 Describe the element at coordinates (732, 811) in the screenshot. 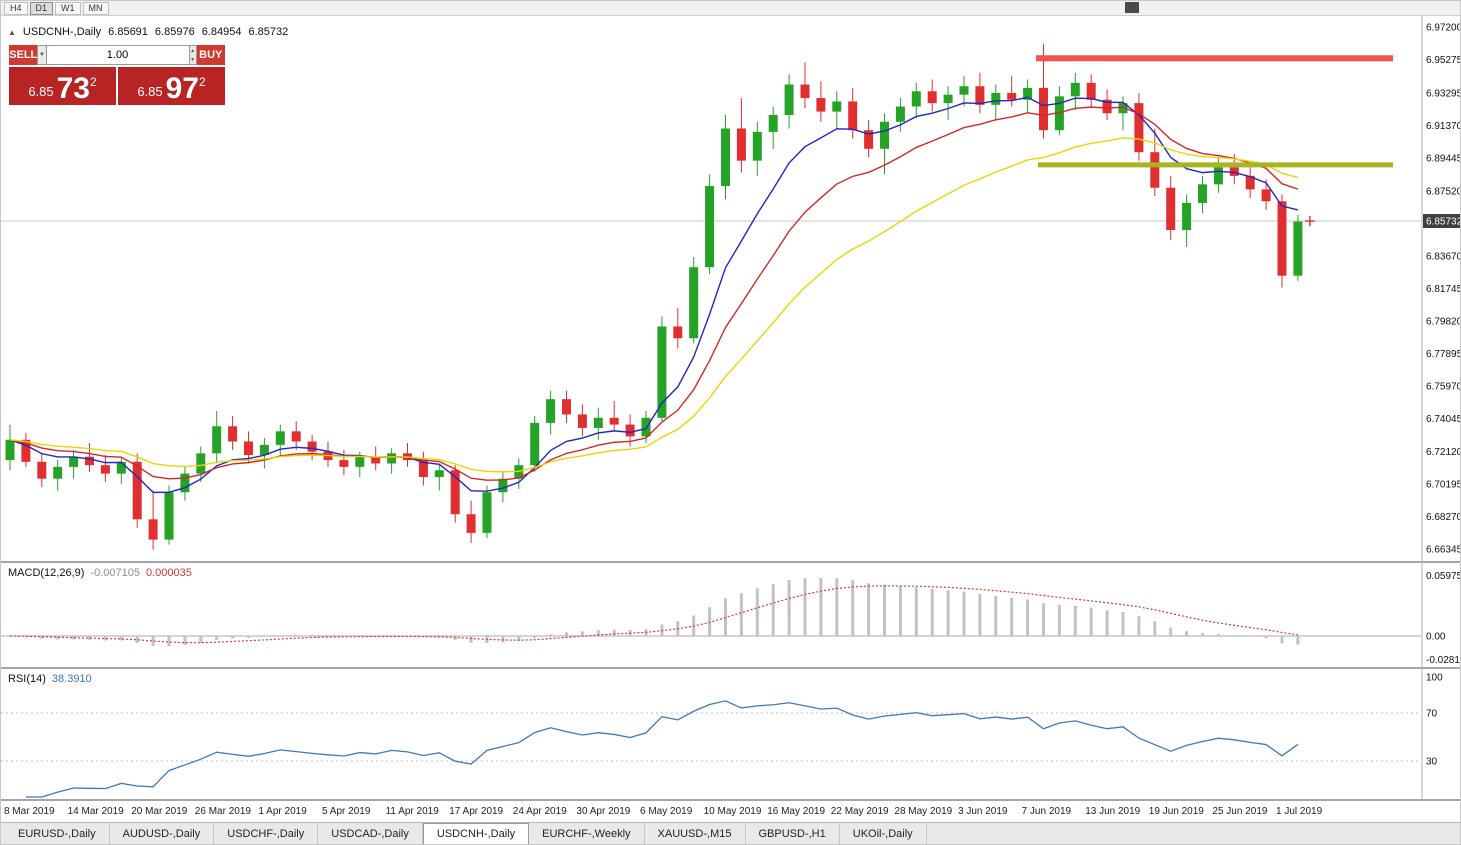

I see `date-label: 10 May 2019` at that location.